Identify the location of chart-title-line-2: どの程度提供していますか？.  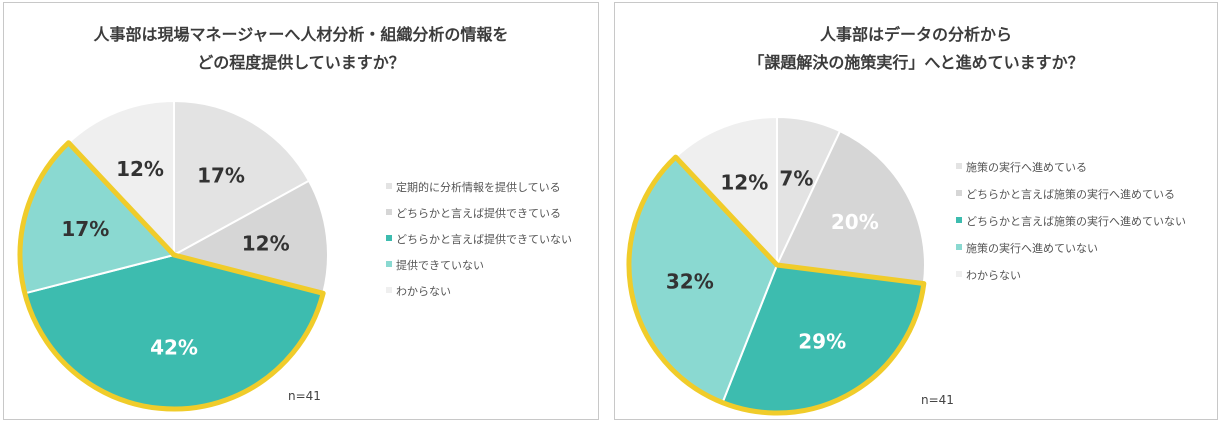
(301, 62).